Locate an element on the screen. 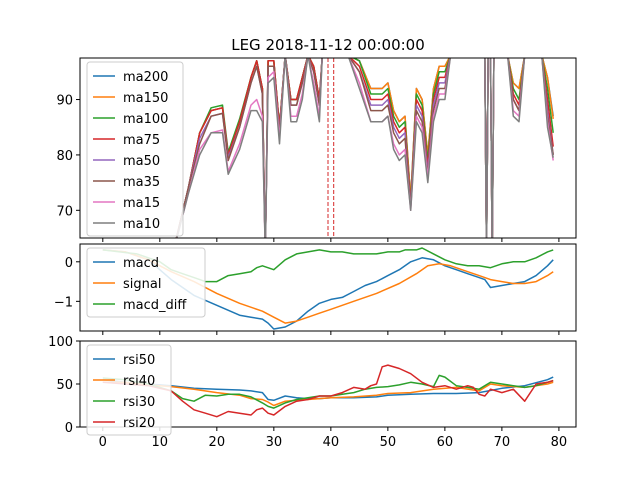 The height and width of the screenshot is (480, 640). y-tick-label: −1 is located at coordinates (63, 302).